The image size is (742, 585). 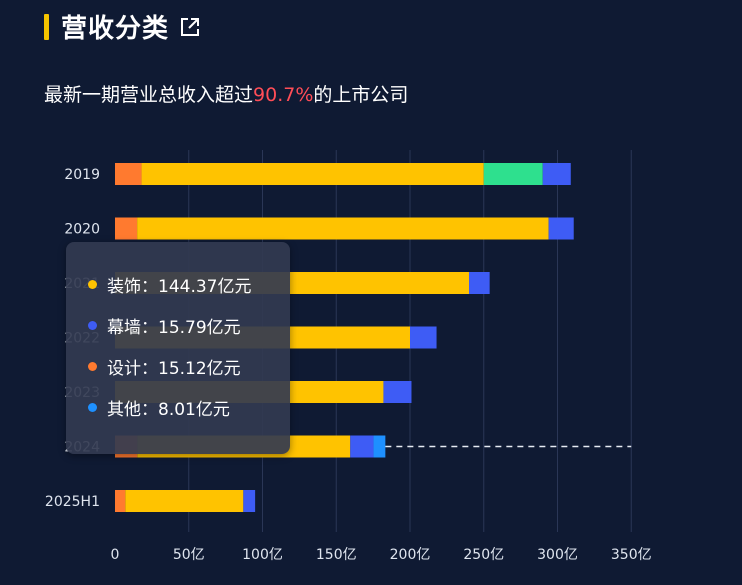 What do you see at coordinates (189, 555) in the screenshot?
I see `x-tick-label: 50亿` at bounding box center [189, 555].